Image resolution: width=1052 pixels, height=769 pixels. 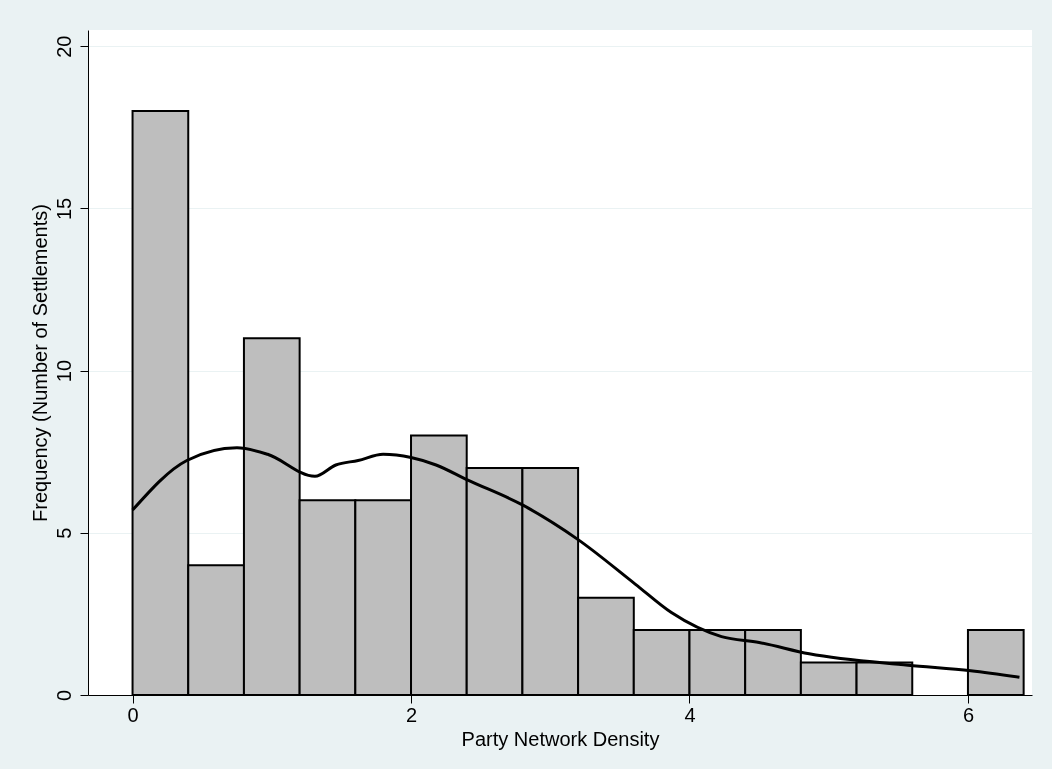 I want to click on y-tick-label: 20, so click(x=63, y=46).